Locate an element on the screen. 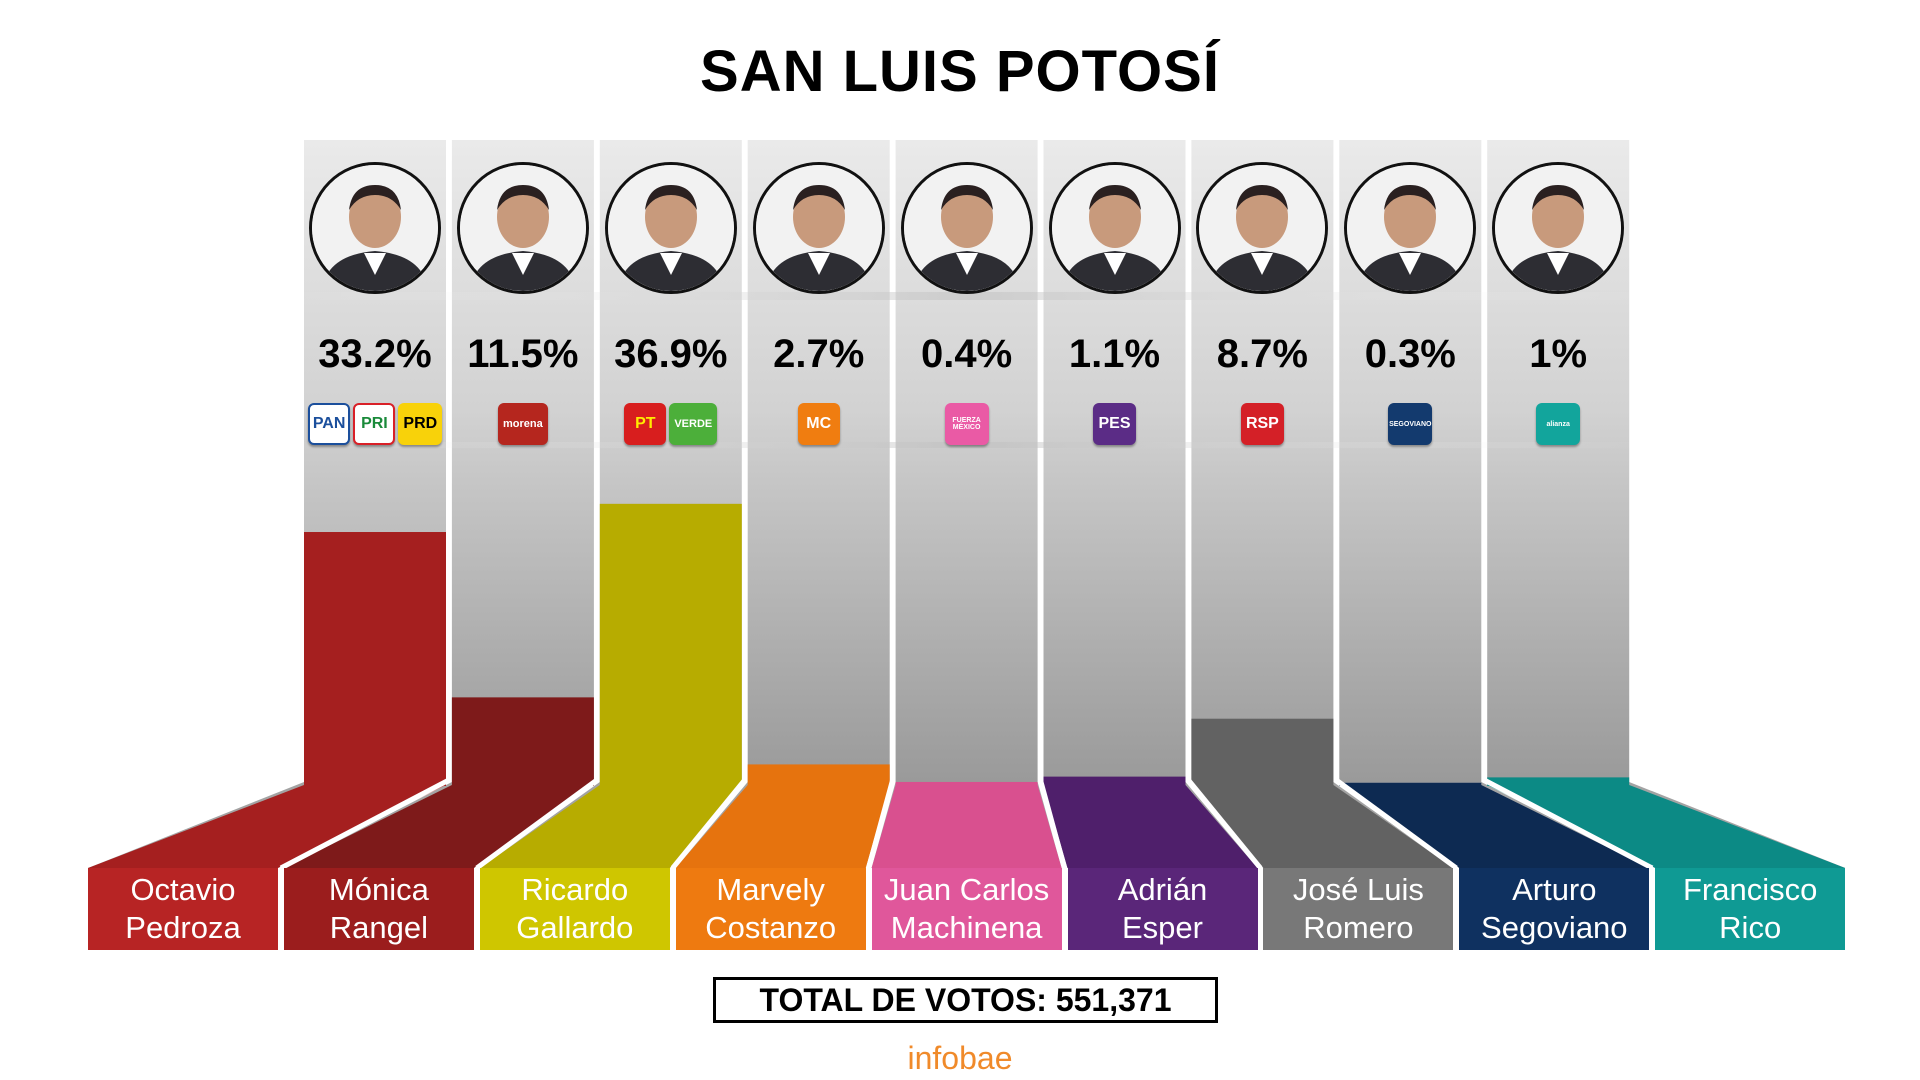 Image resolution: width=1920 pixels, height=1080 pixels. vote-percentage-label: 1% is located at coordinates (1558, 354).